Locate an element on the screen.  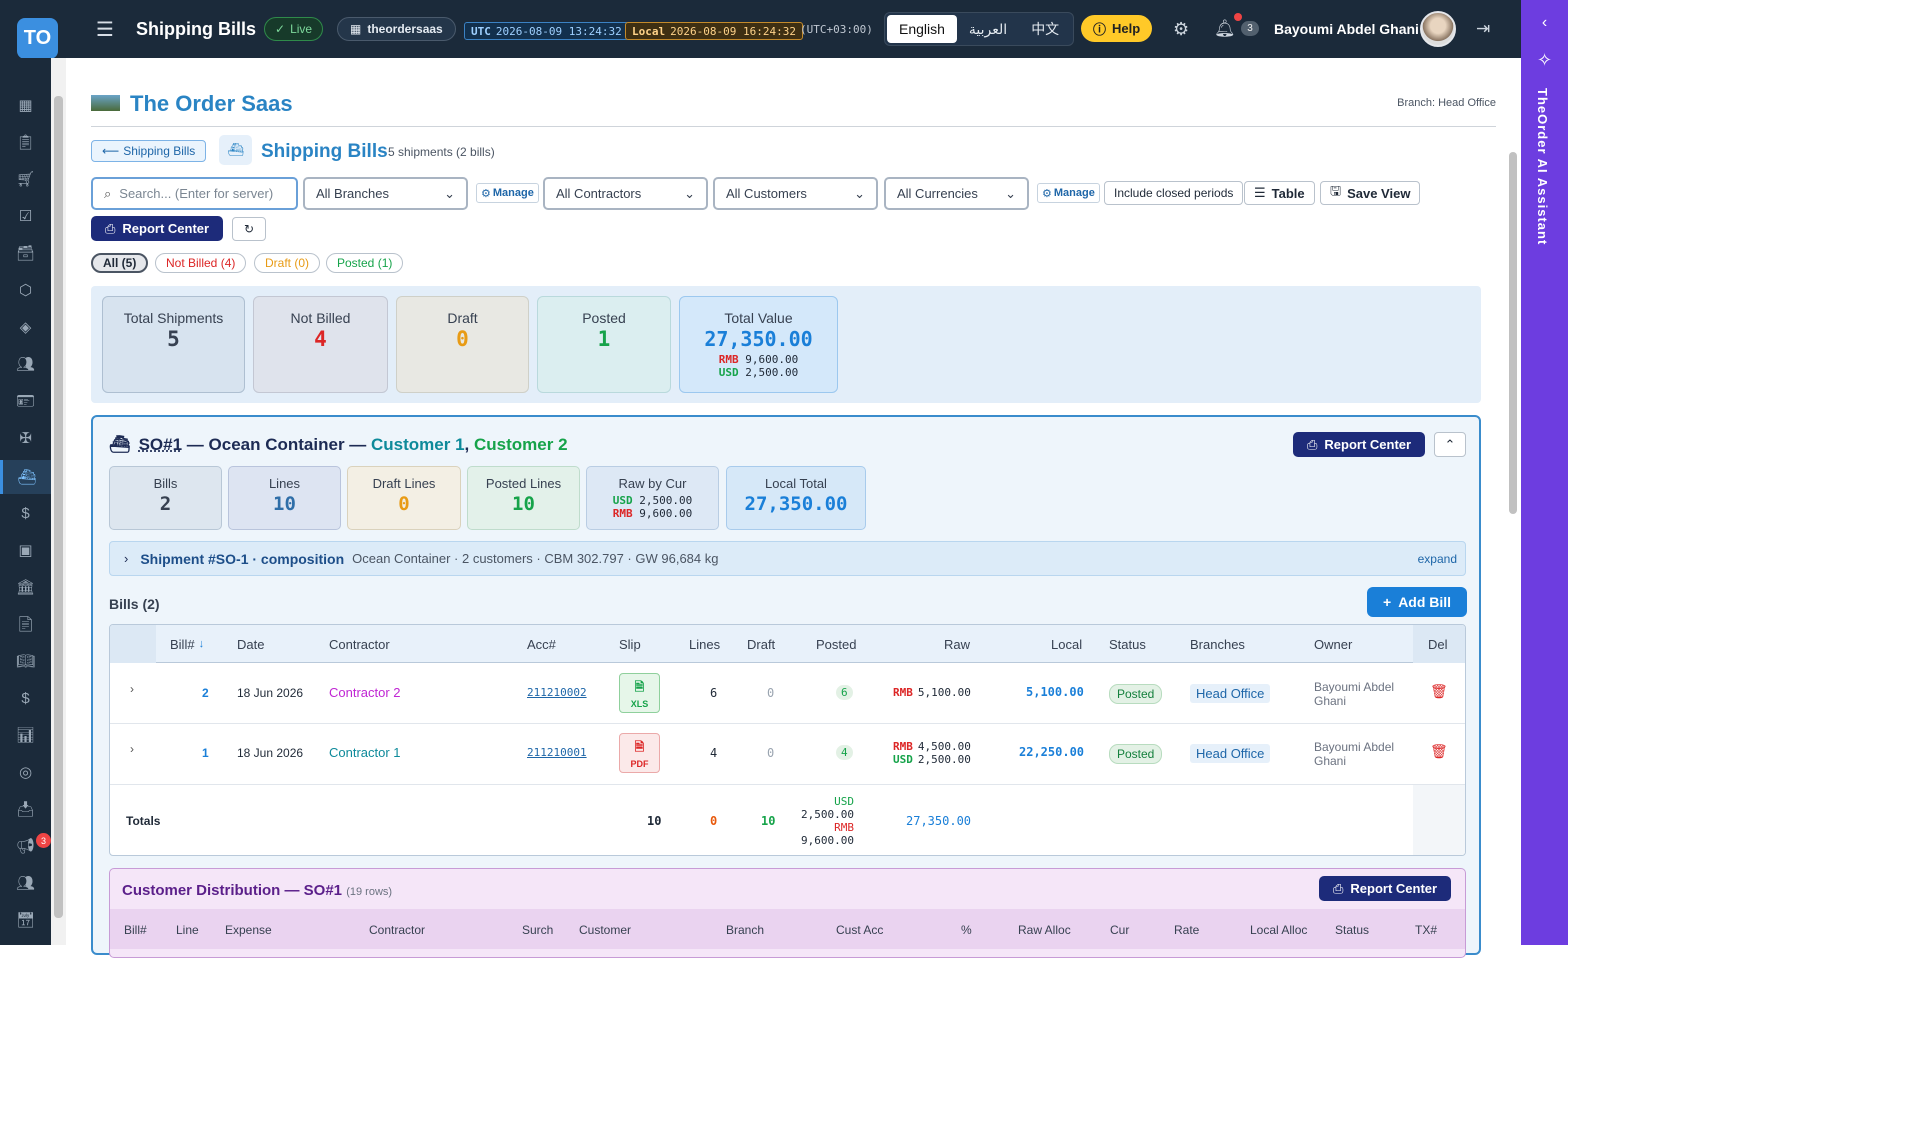
bill-number: 2 is located at coordinates (205, 693).